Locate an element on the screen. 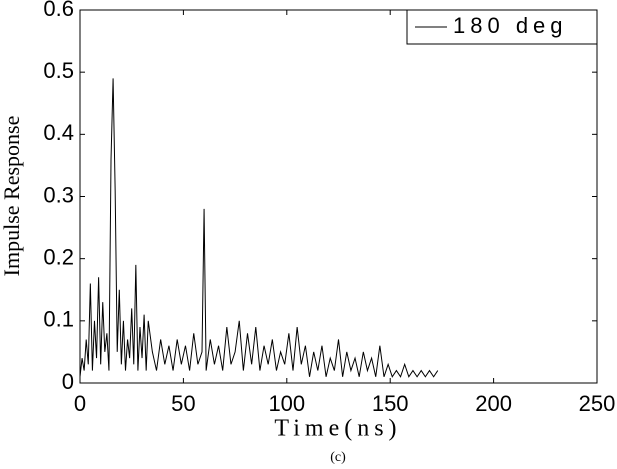 This screenshot has width=617, height=469. x-tick-label: 100 is located at coordinates (286, 403).